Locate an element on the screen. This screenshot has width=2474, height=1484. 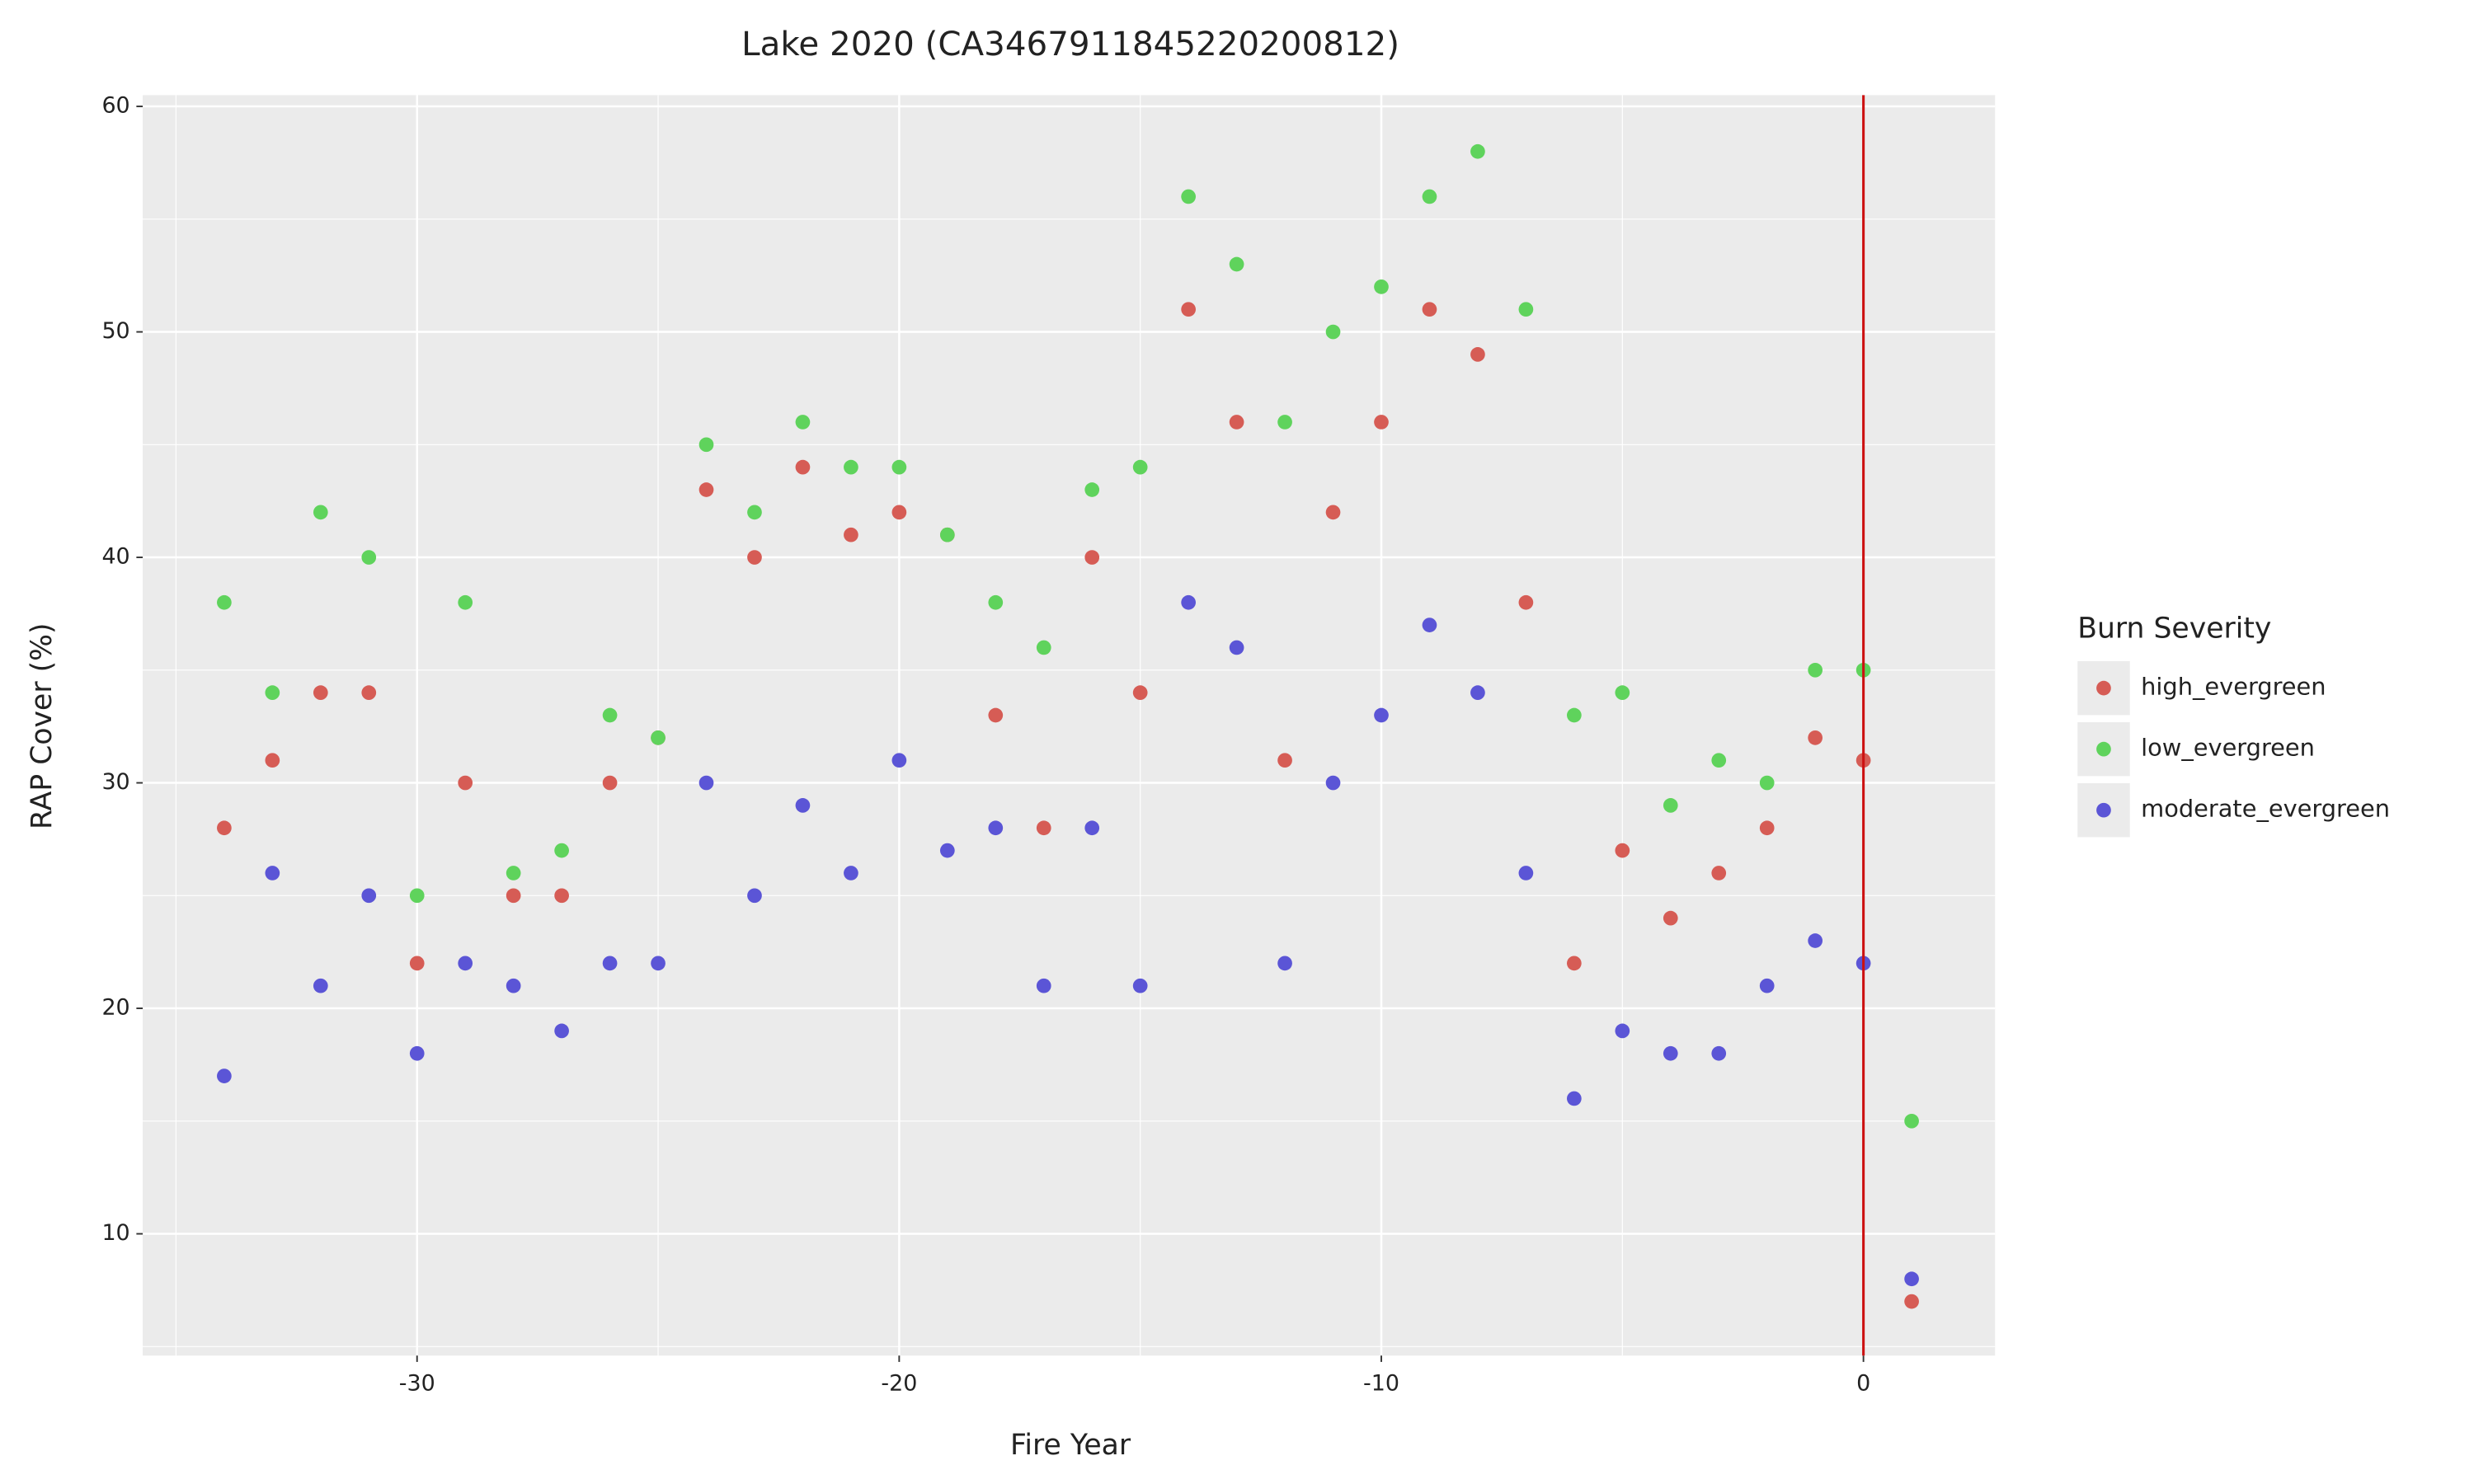
y-tick-label: 10 is located at coordinates (115, 1233).